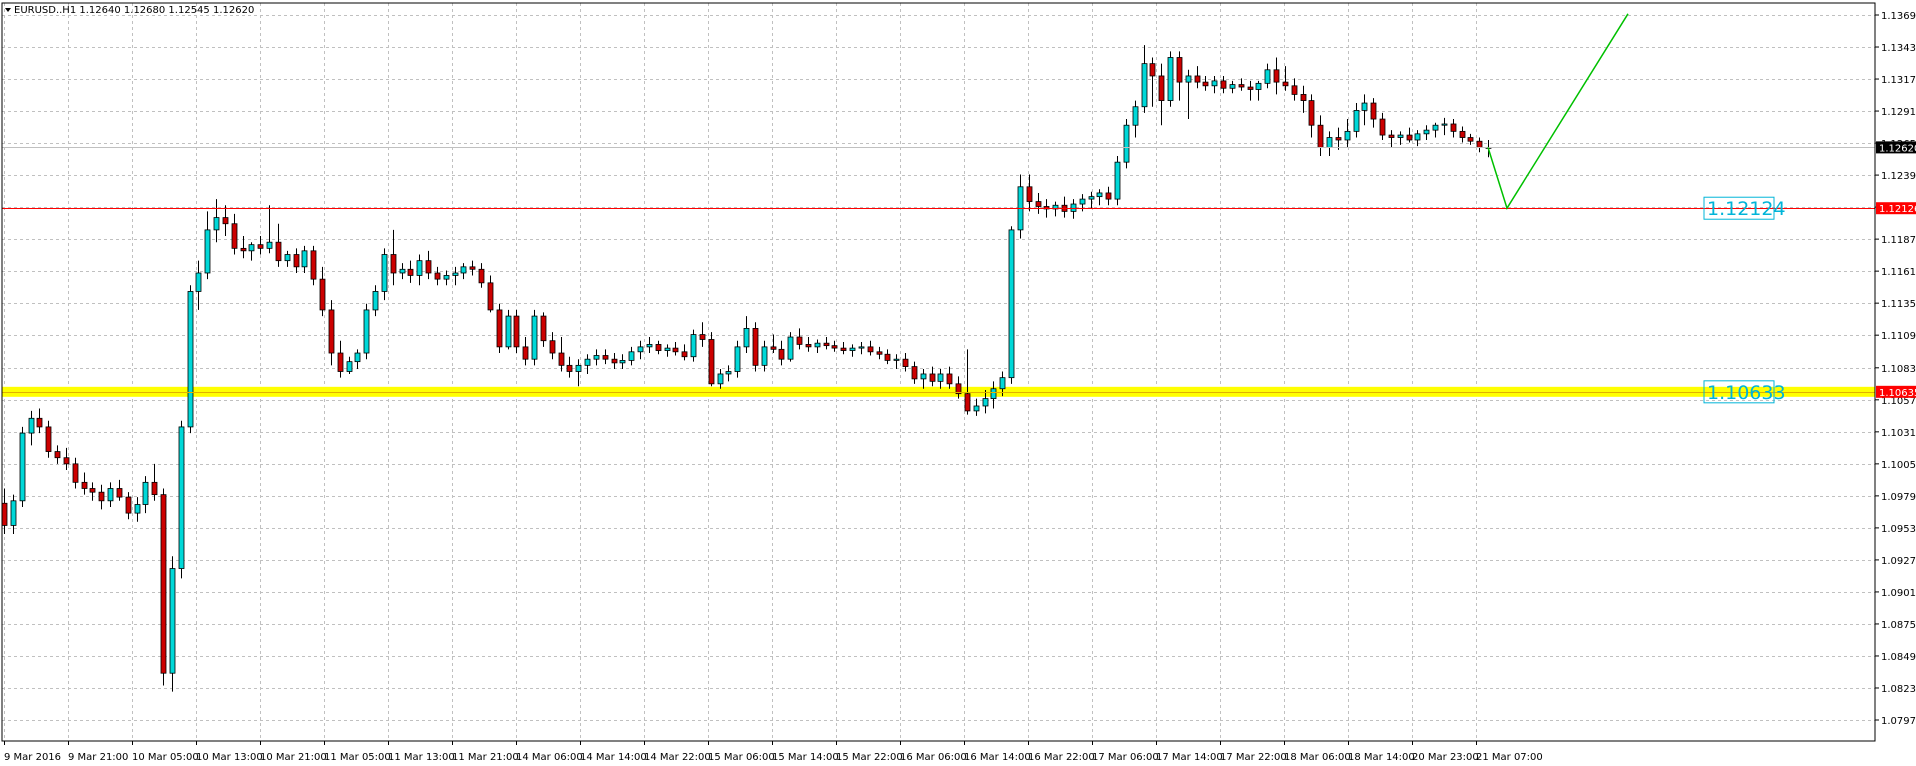 This screenshot has height=766, width=1916. What do you see at coordinates (677, 757) in the screenshot?
I see `x-tick-label: 14 Mar 22:00` at bounding box center [677, 757].